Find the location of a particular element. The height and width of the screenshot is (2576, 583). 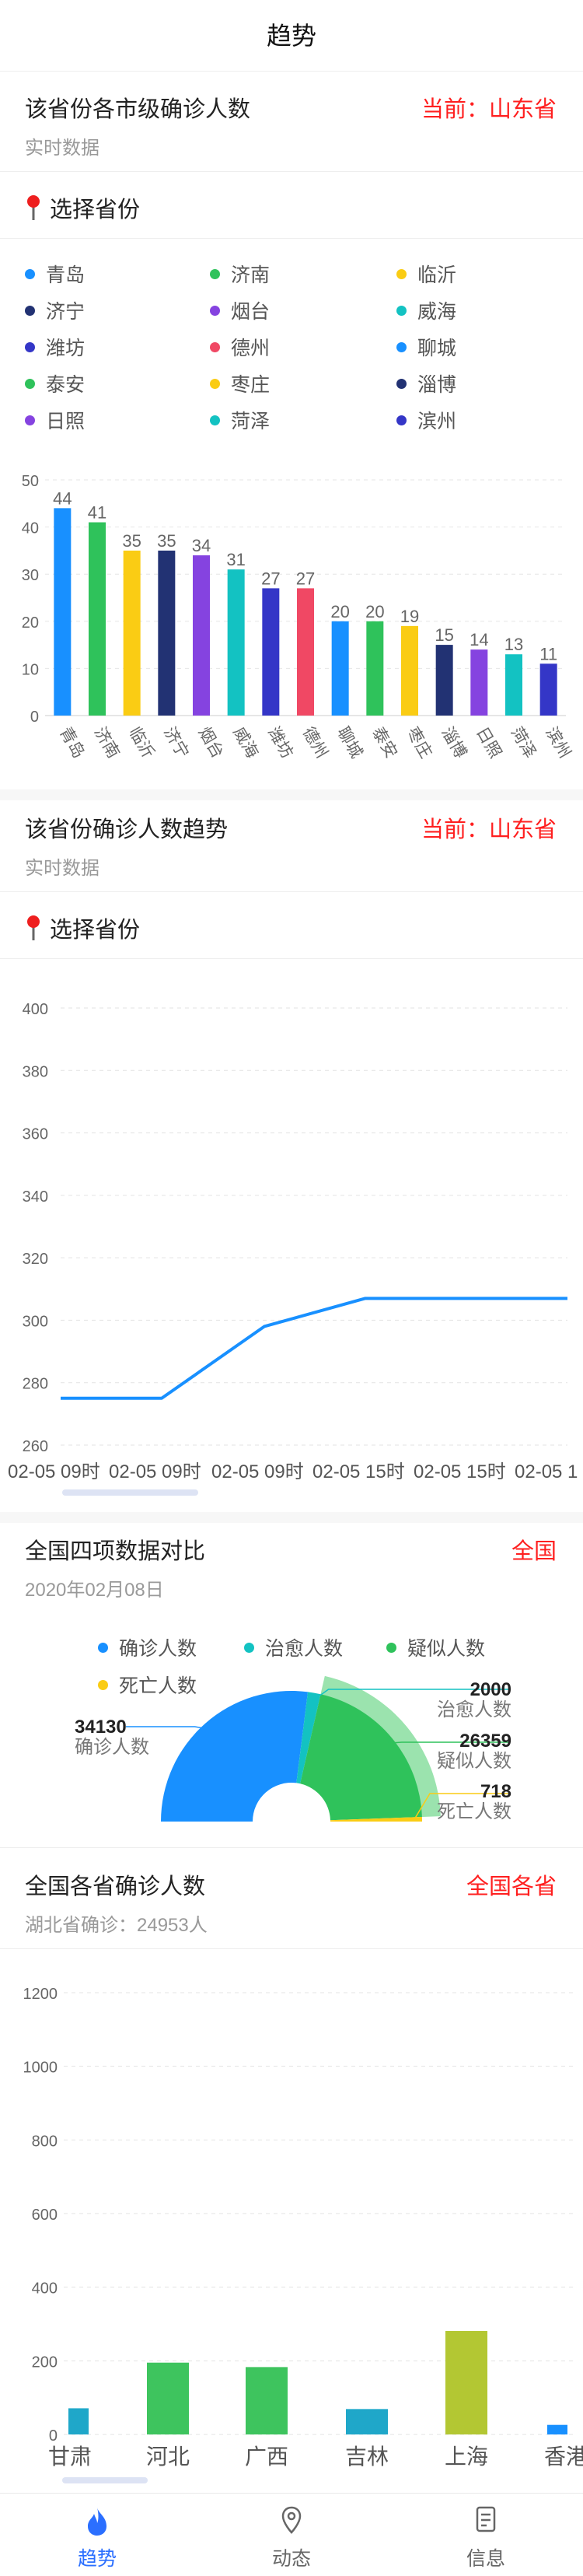

legend-item: 枣庄 is located at coordinates (240, 383).